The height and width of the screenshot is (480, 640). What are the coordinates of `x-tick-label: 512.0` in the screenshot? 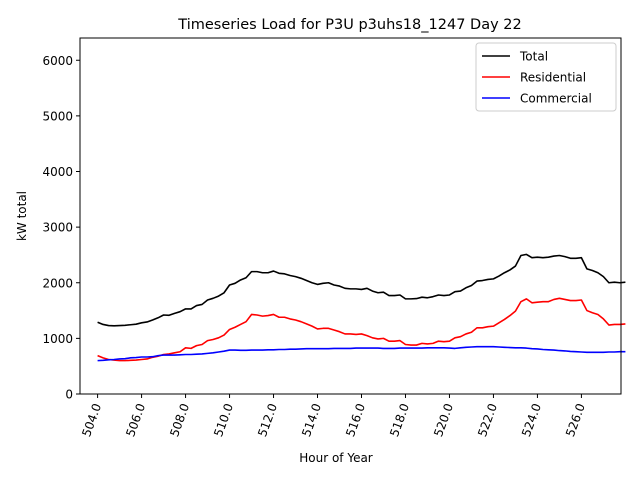 It's located at (267, 420).